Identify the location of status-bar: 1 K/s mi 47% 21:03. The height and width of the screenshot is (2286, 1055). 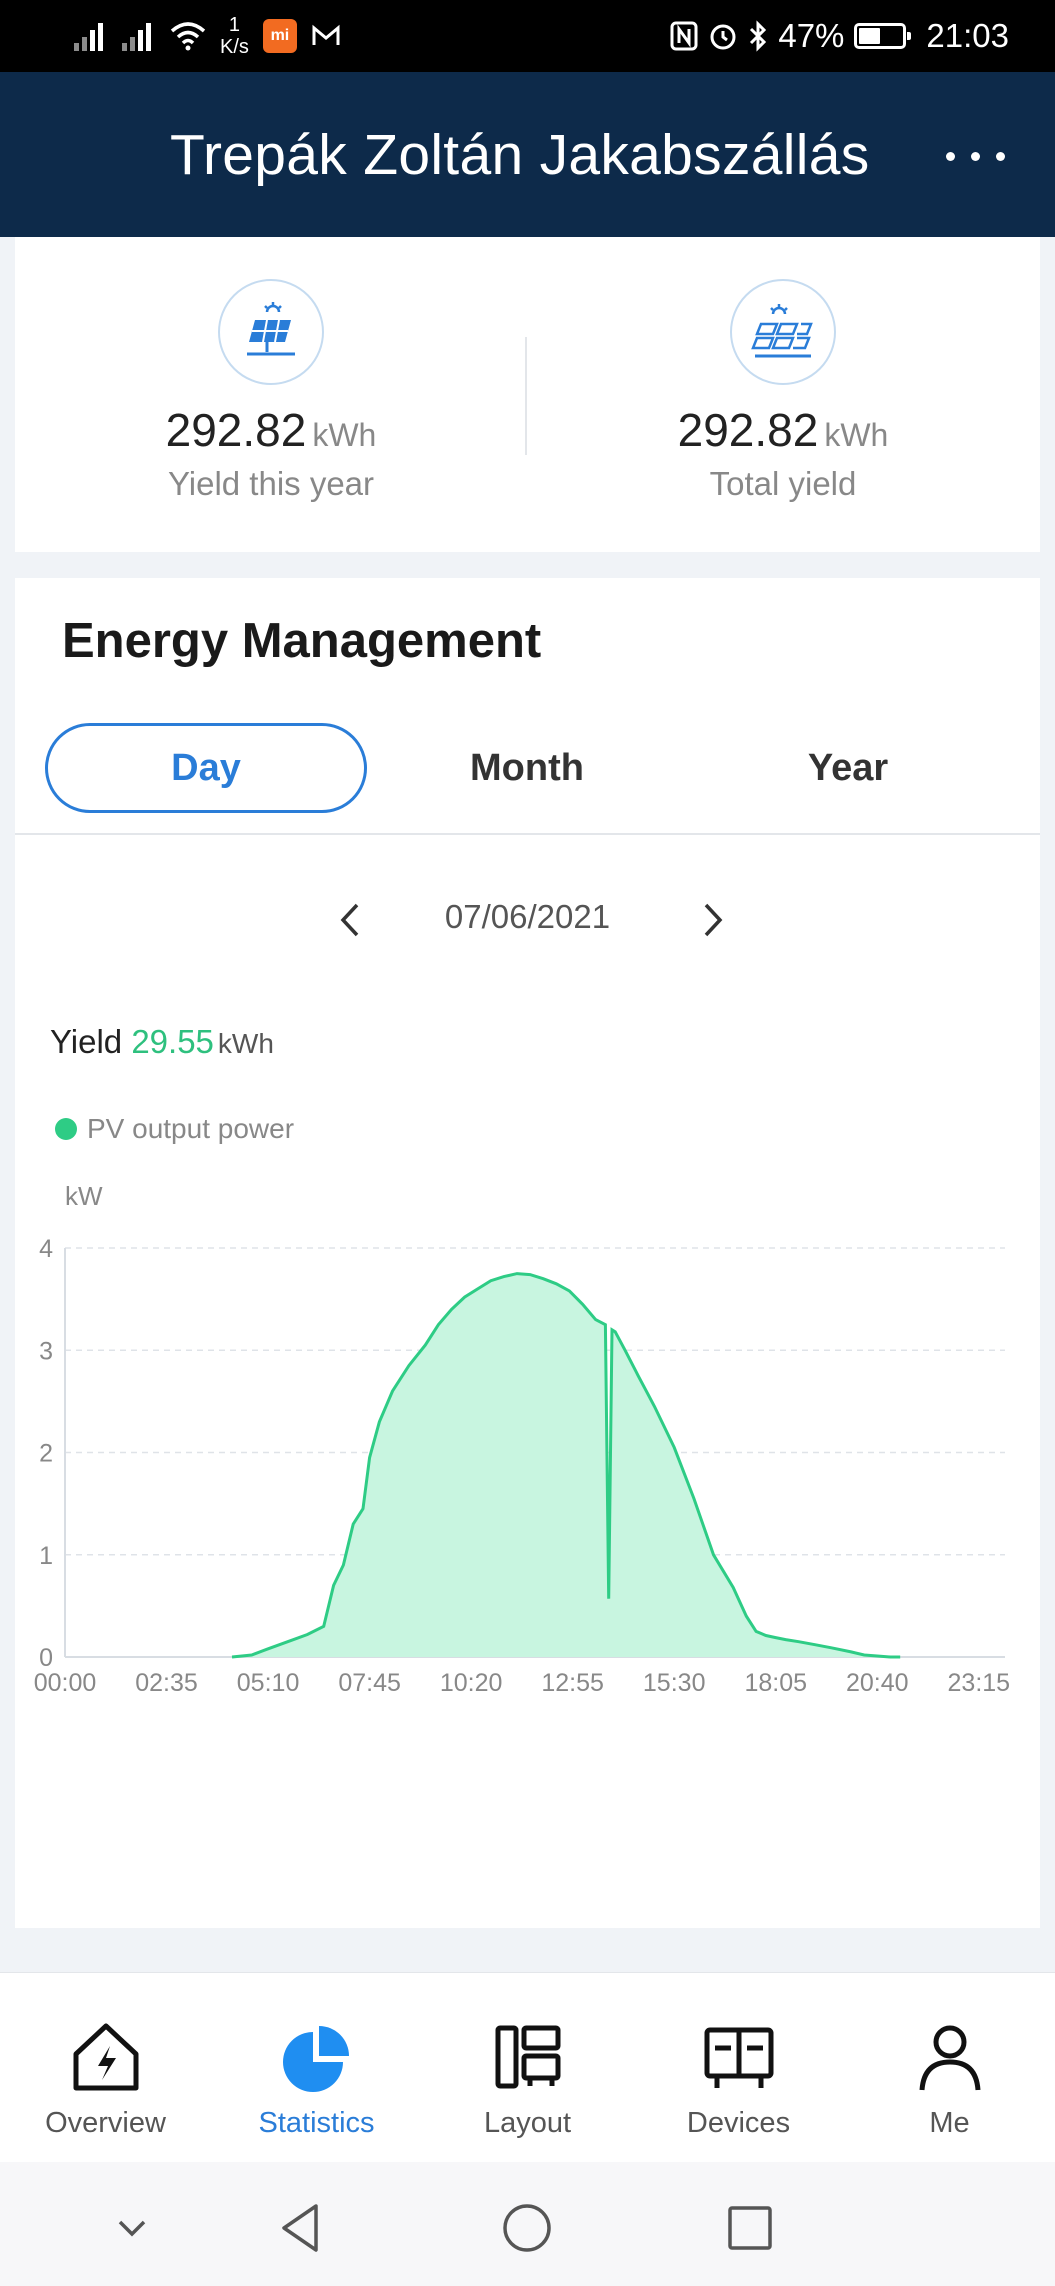
(527, 36).